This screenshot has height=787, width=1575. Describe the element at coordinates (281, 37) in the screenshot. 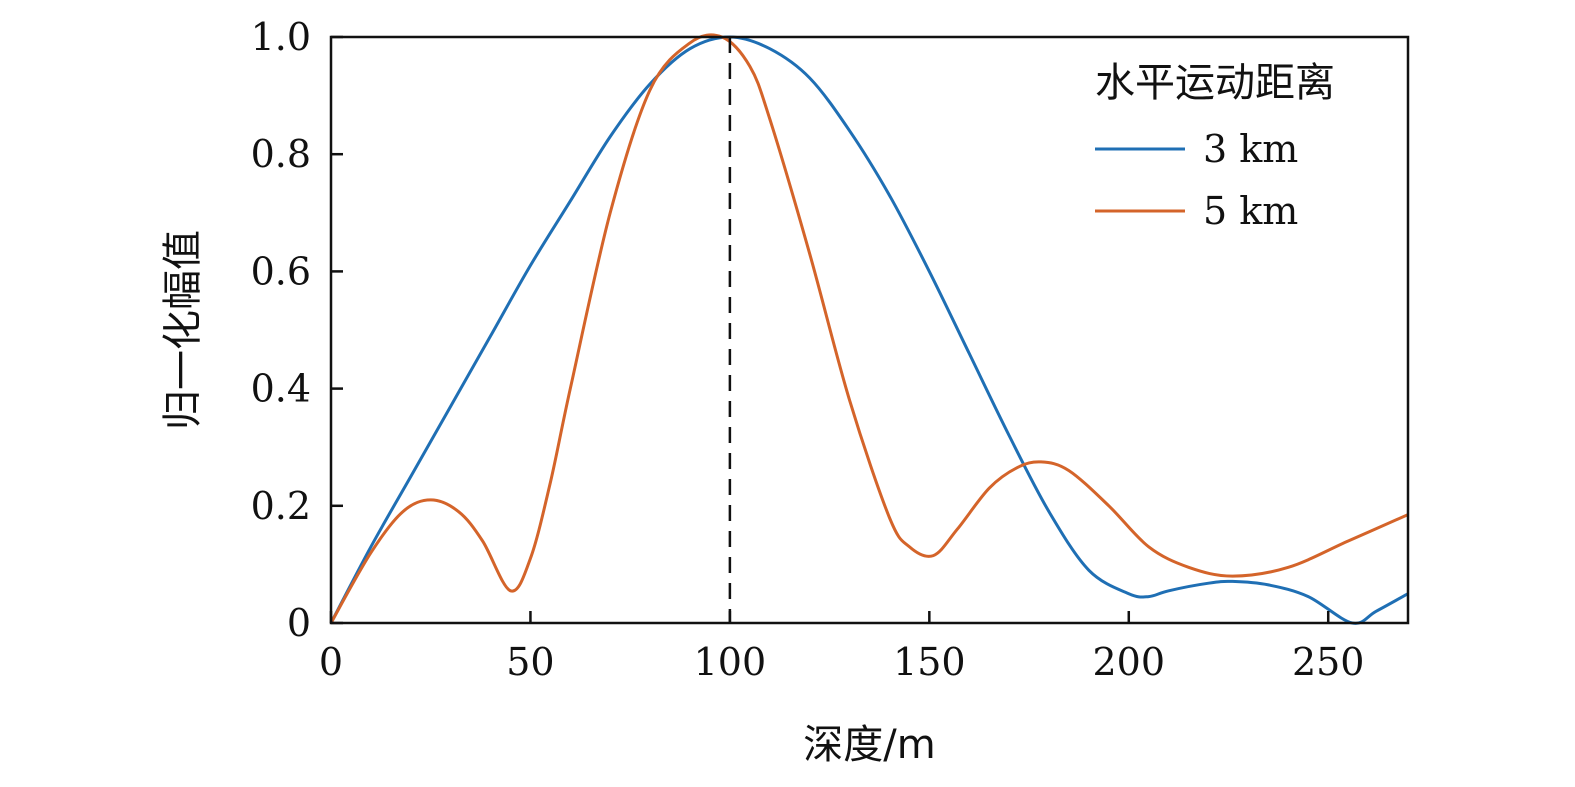

I see `y-tick-label: 1.0` at that location.